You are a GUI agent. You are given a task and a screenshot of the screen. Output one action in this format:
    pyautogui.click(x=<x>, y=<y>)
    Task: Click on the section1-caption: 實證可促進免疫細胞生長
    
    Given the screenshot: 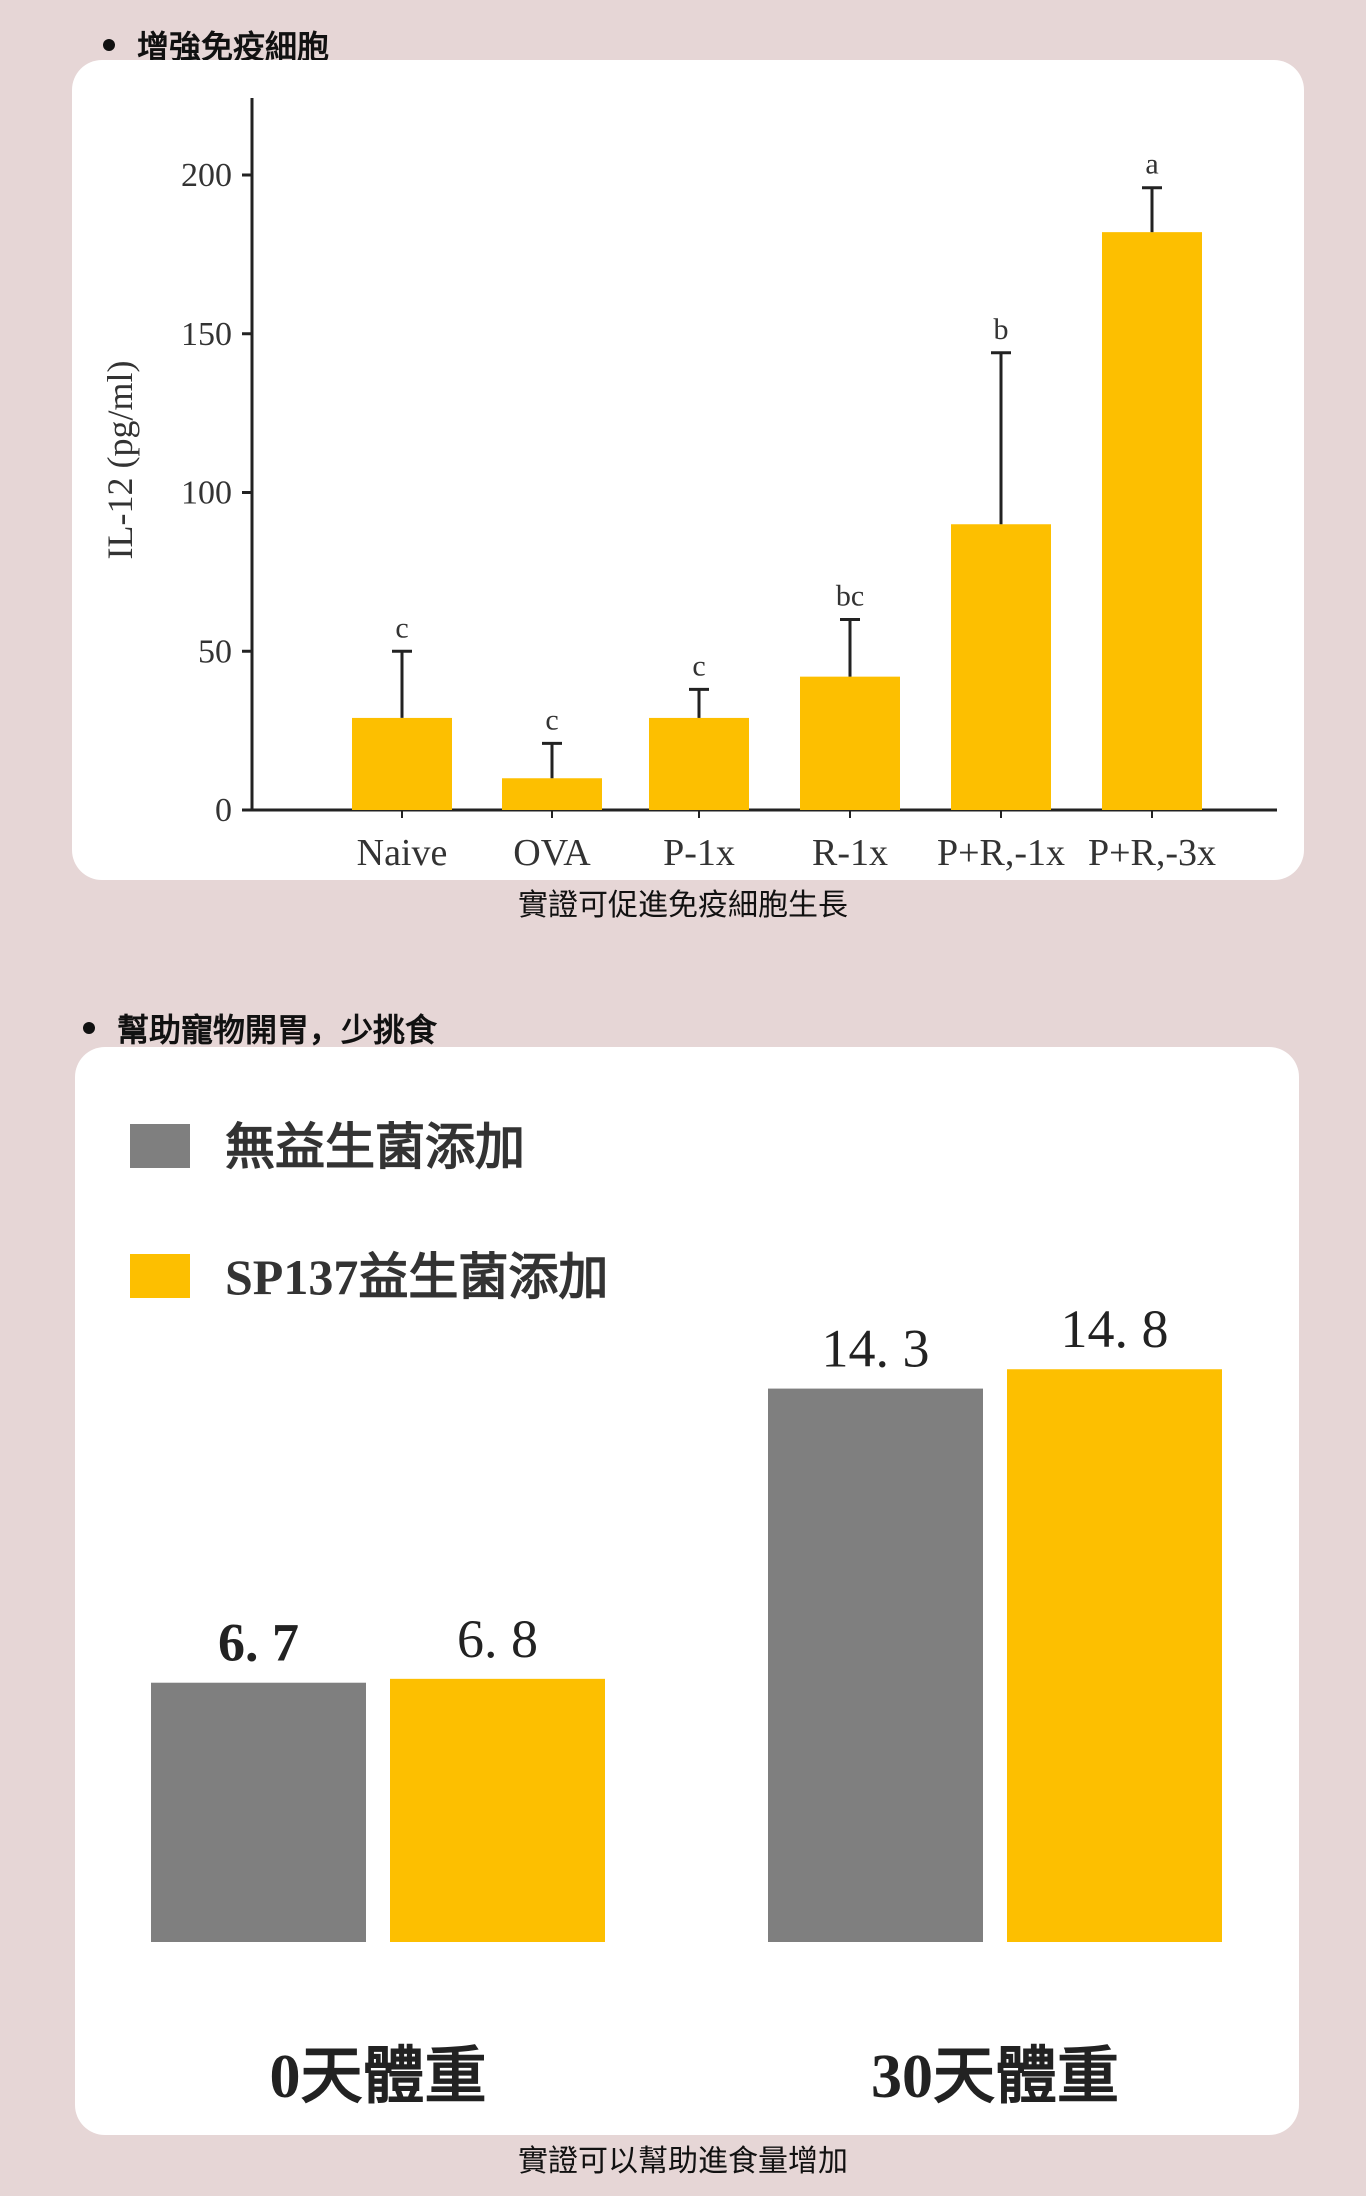 What is the action you would take?
    pyautogui.click(x=683, y=905)
    